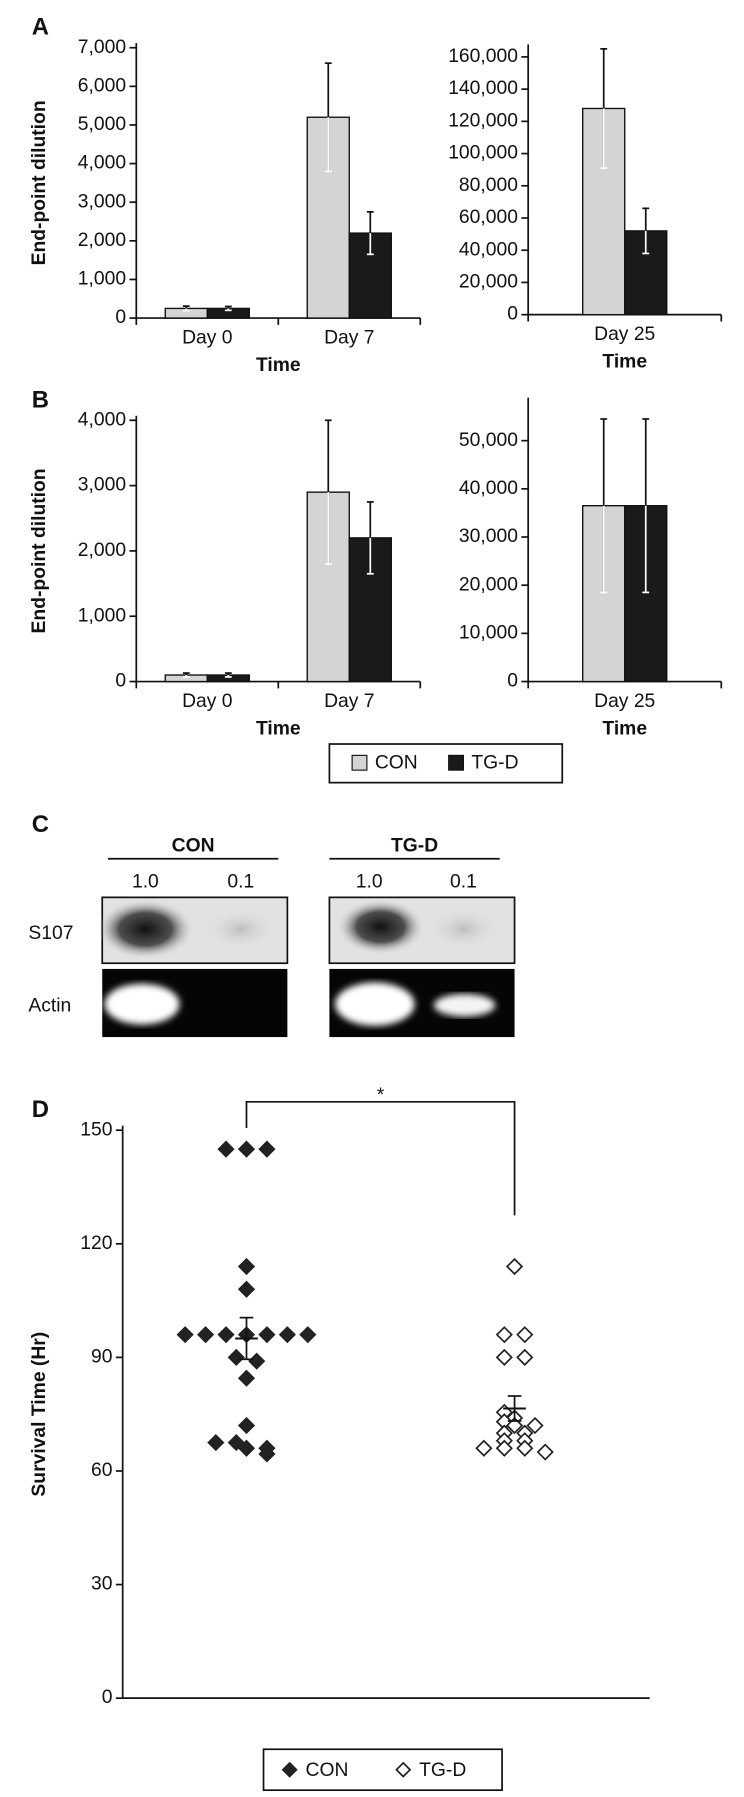 Image resolution: width=744 pixels, height=1797 pixels. Describe the element at coordinates (50, 933) in the screenshot. I see `row-label: S107` at that location.